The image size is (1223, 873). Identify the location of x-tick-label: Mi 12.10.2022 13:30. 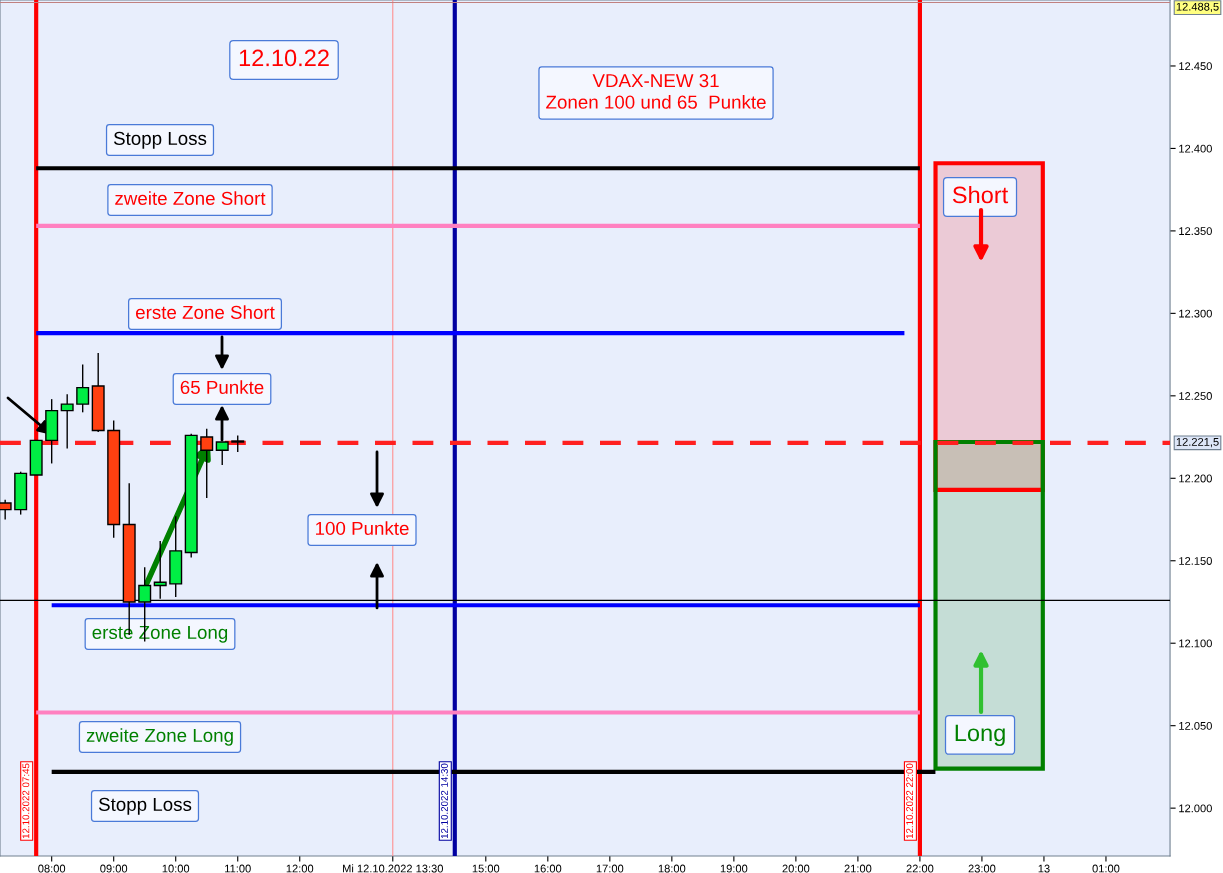
(393, 868).